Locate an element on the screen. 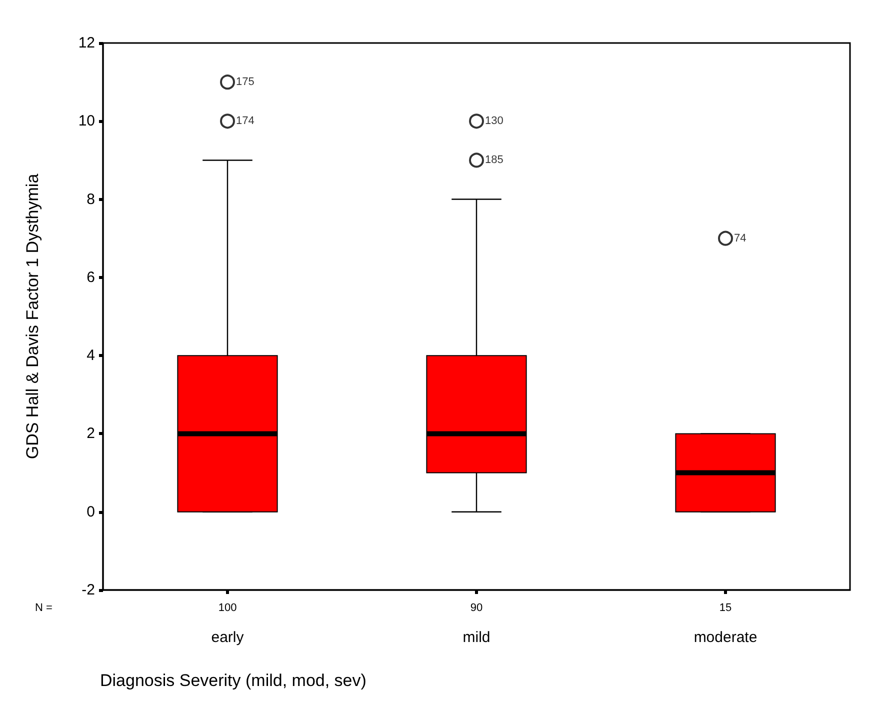 Image resolution: width=873 pixels, height=727 pixels. y-tick-label: 0 is located at coordinates (90, 511).